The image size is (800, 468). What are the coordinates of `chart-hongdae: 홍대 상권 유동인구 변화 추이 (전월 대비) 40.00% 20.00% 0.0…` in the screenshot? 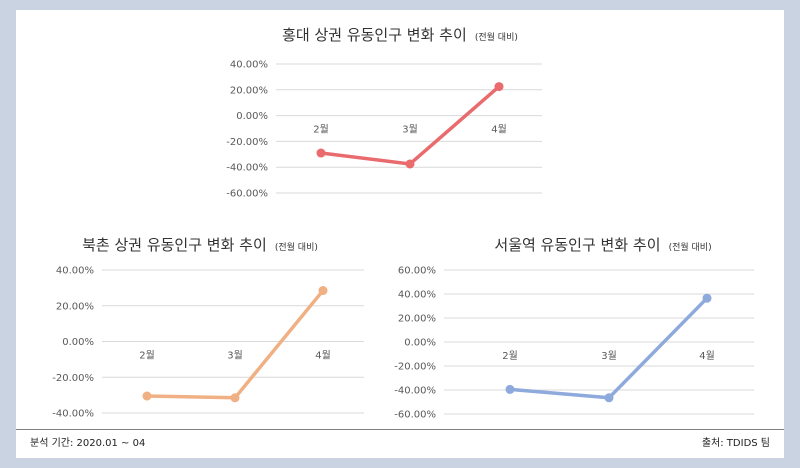 It's located at (384, 112).